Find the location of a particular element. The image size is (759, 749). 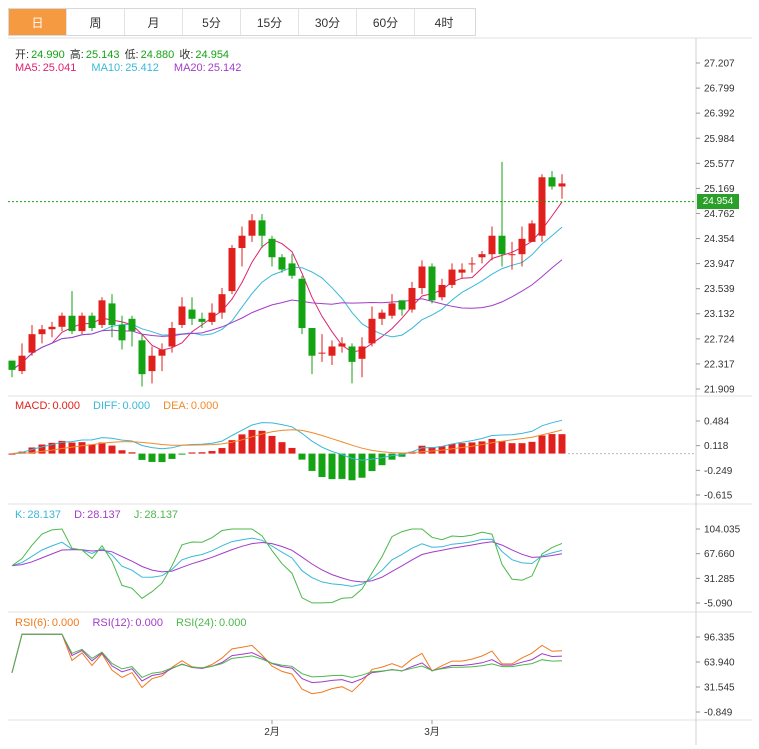

diff-line is located at coordinates (287, 440).